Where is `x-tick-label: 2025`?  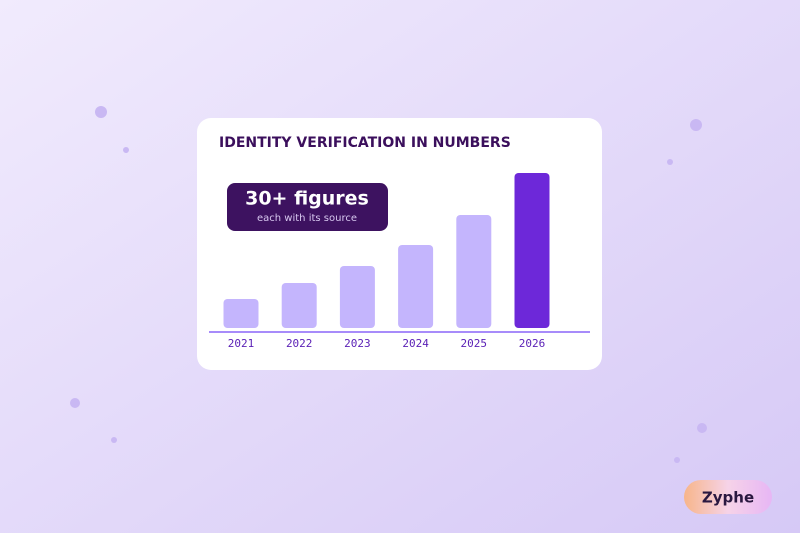 x-tick-label: 2025 is located at coordinates (474, 343).